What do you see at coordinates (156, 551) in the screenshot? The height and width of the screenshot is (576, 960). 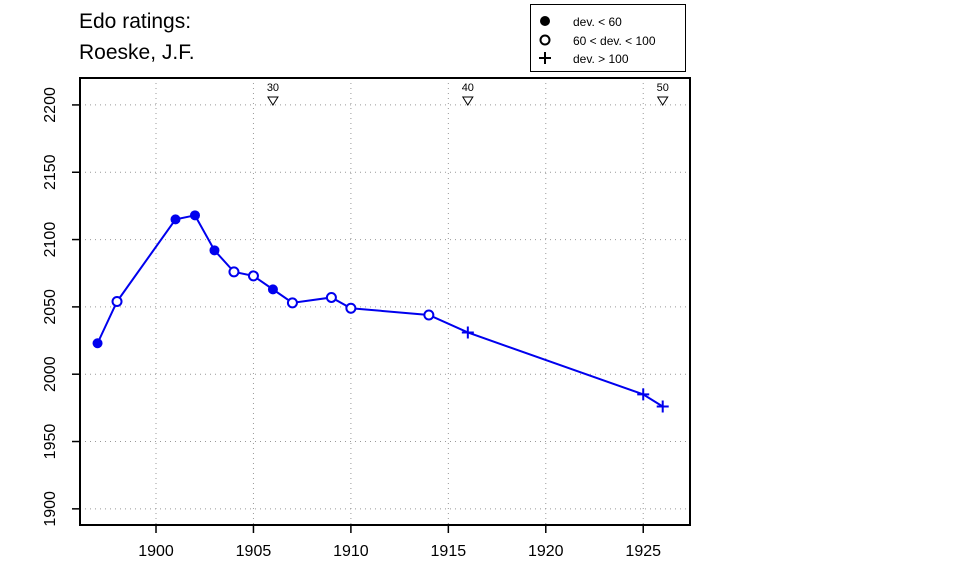 I see `x-tick-label: 1900` at bounding box center [156, 551].